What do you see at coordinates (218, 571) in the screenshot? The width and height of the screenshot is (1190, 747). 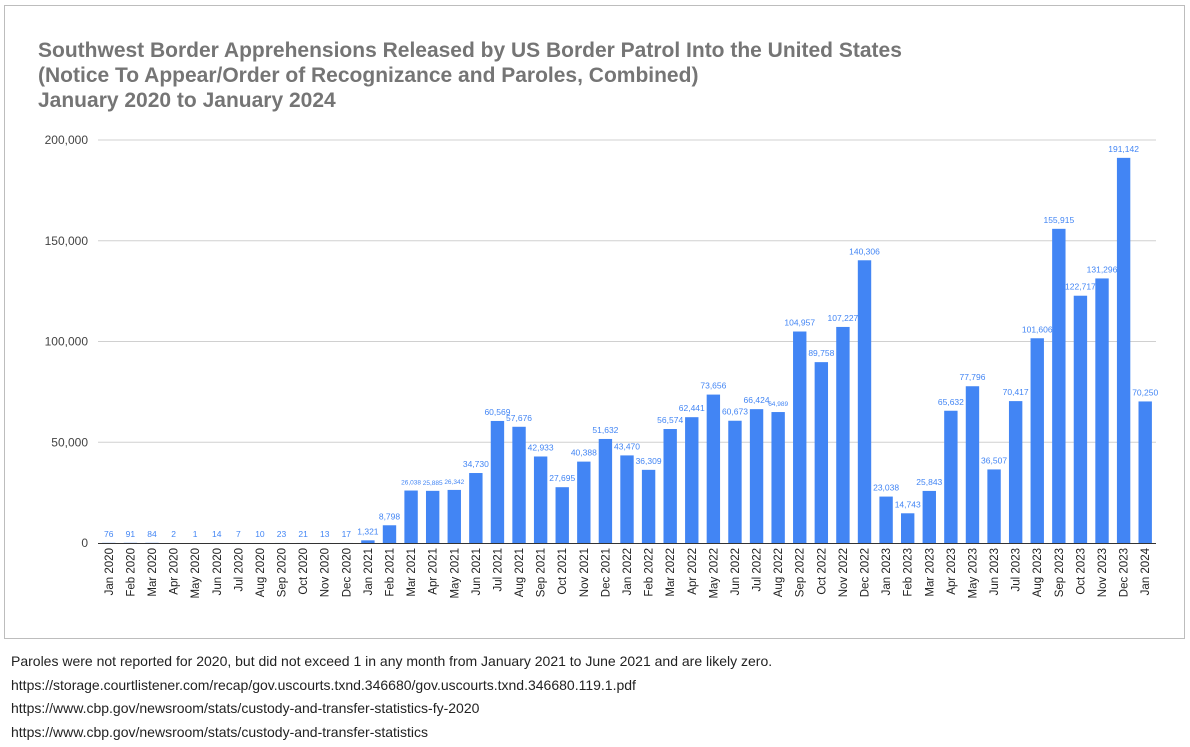 I see `x-tick-label: Jun 2020` at bounding box center [218, 571].